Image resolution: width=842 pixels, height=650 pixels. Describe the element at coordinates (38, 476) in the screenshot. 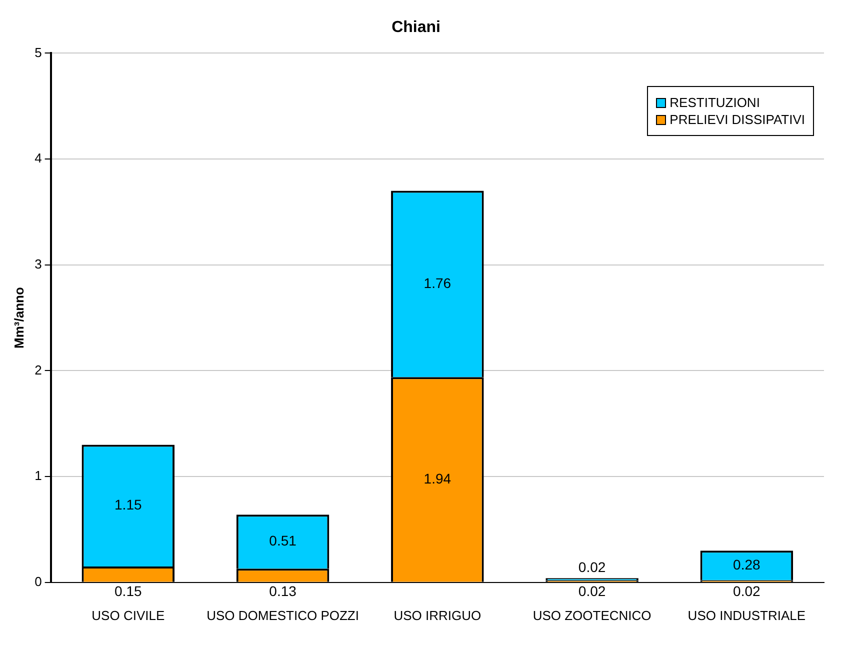

I see `y-tick-label: 1` at that location.